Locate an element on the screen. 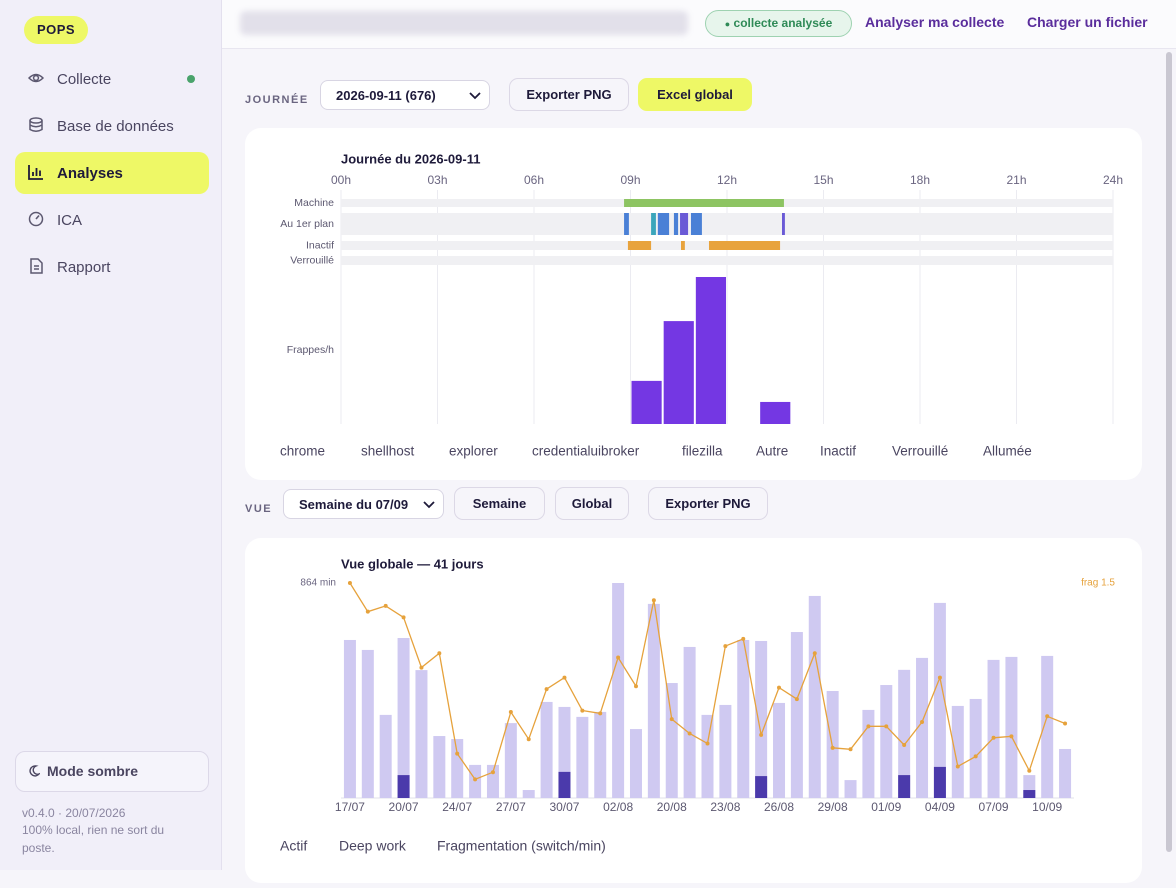  button: Excel global is located at coordinates (695, 94).